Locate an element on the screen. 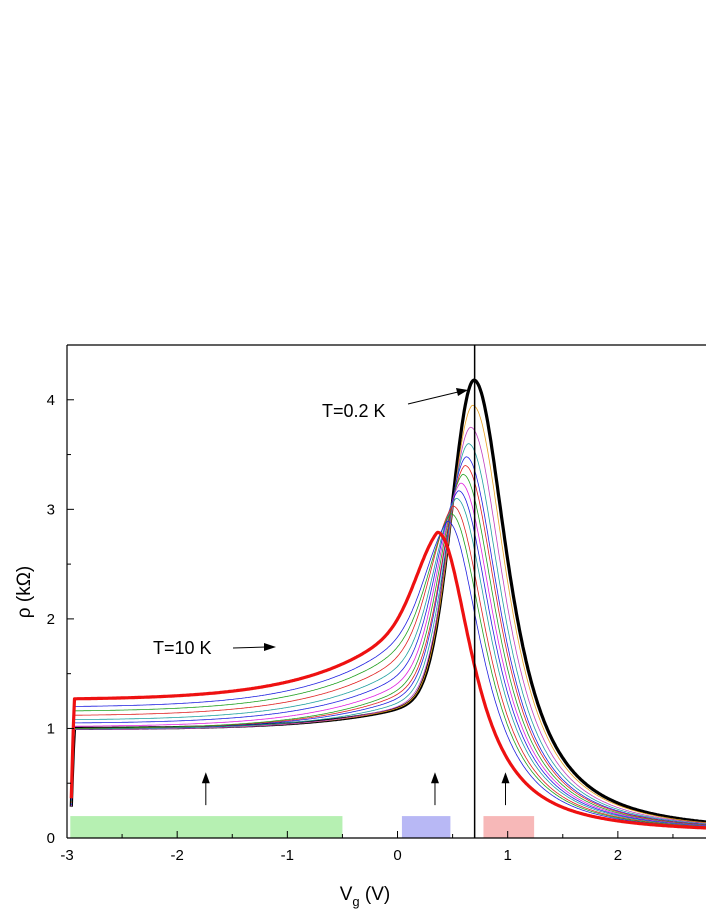 The height and width of the screenshot is (913, 706). annotation-low-temp-arrow is located at coordinates (433, 398).